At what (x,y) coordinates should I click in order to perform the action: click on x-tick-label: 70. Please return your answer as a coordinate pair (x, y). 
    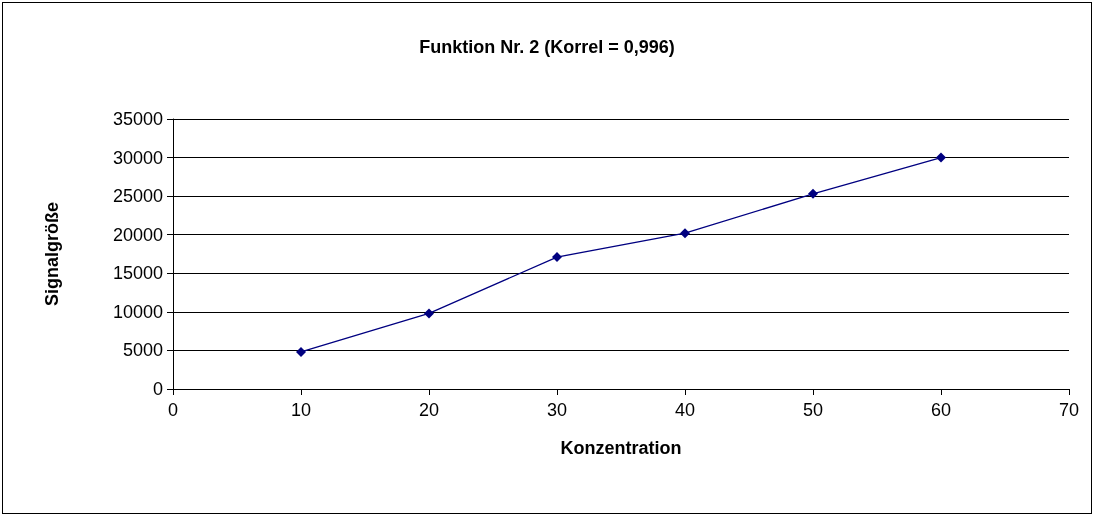
    Looking at the image, I should click on (1069, 410).